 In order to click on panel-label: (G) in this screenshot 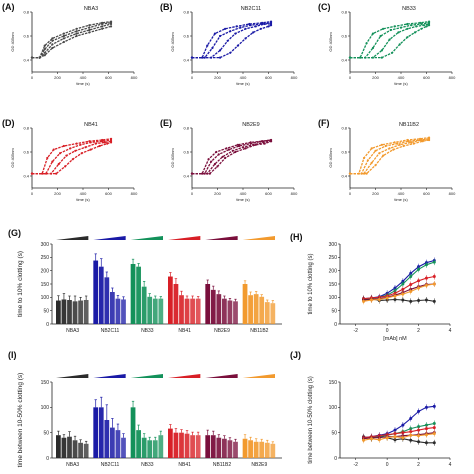, I will do `click(14, 233)`.